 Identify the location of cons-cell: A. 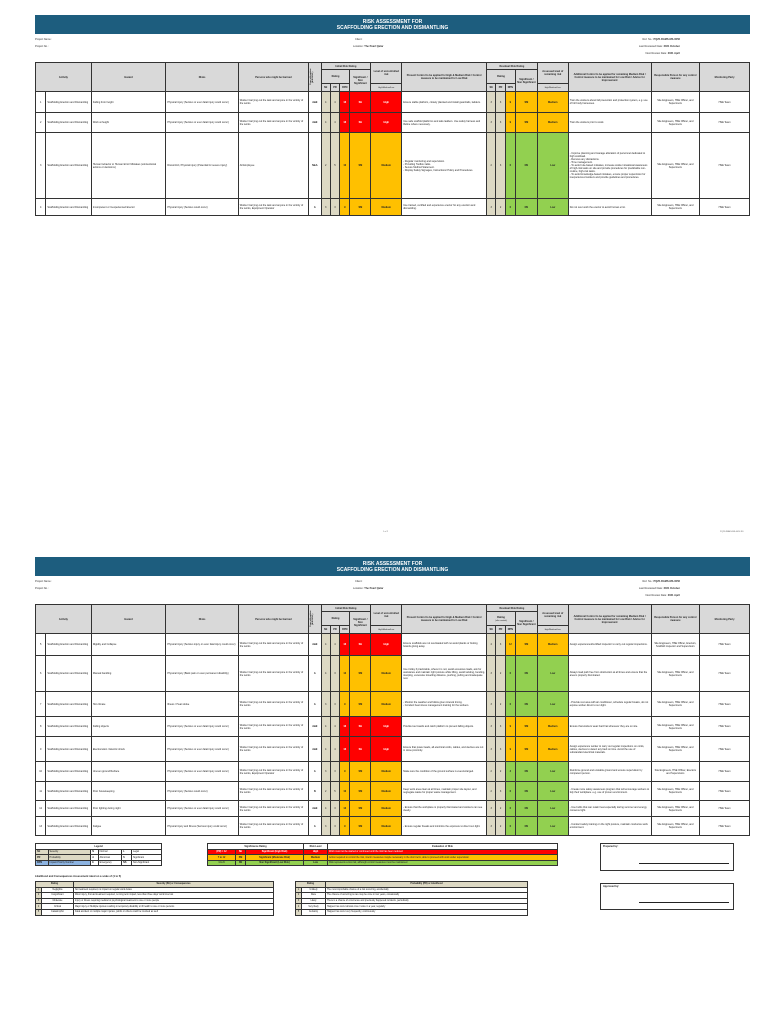
(315, 826).